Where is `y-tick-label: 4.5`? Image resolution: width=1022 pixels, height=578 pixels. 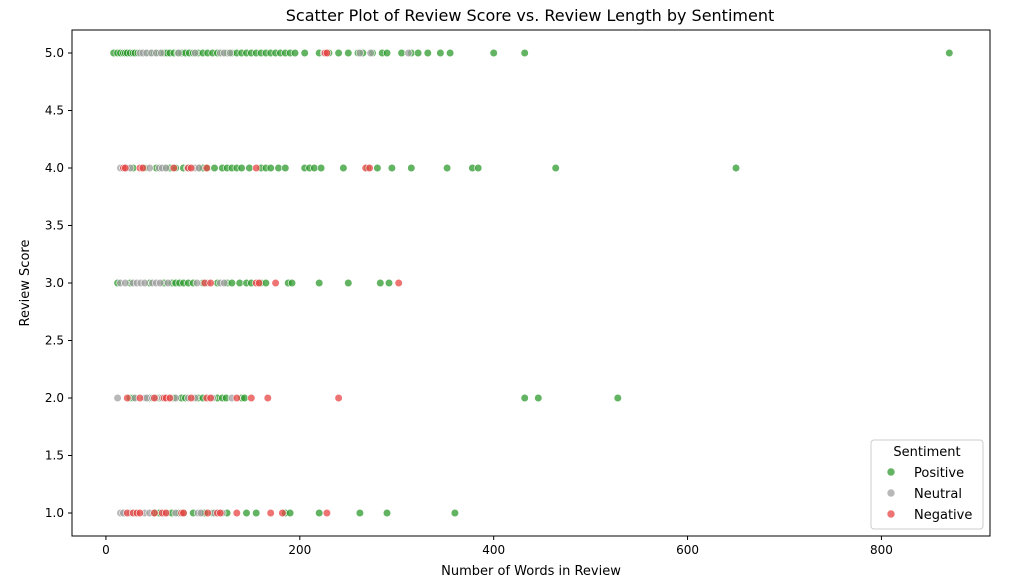 y-tick-label: 4.5 is located at coordinates (54, 111).